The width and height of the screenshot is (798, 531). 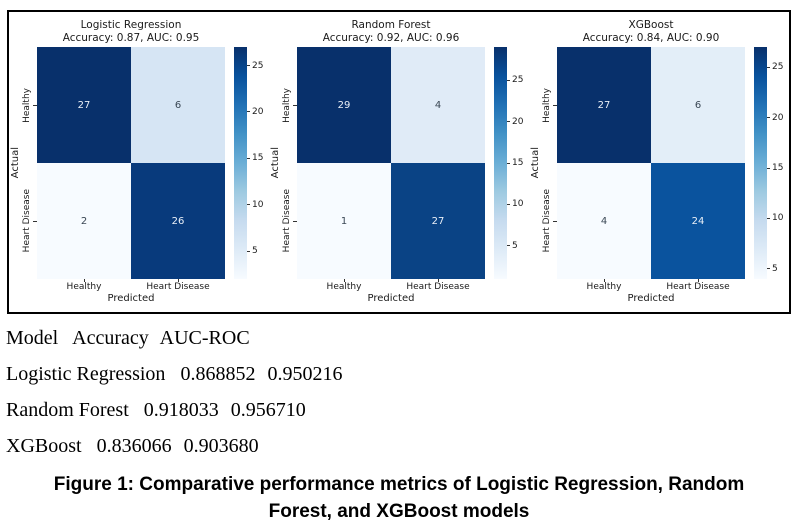 I want to click on confusion-matrix-heatmap: 29 4 1 27, so click(x=391, y=163).